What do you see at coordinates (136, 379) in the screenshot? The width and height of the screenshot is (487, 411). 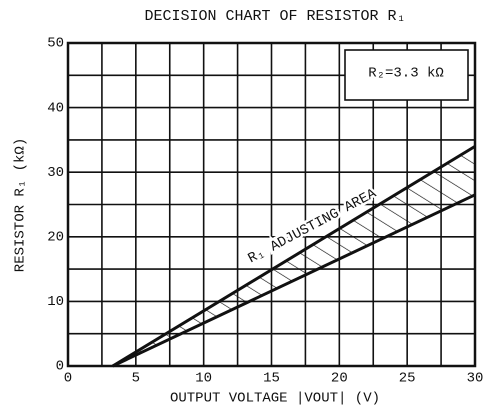 I see `x-tick-label: 5` at bounding box center [136, 379].